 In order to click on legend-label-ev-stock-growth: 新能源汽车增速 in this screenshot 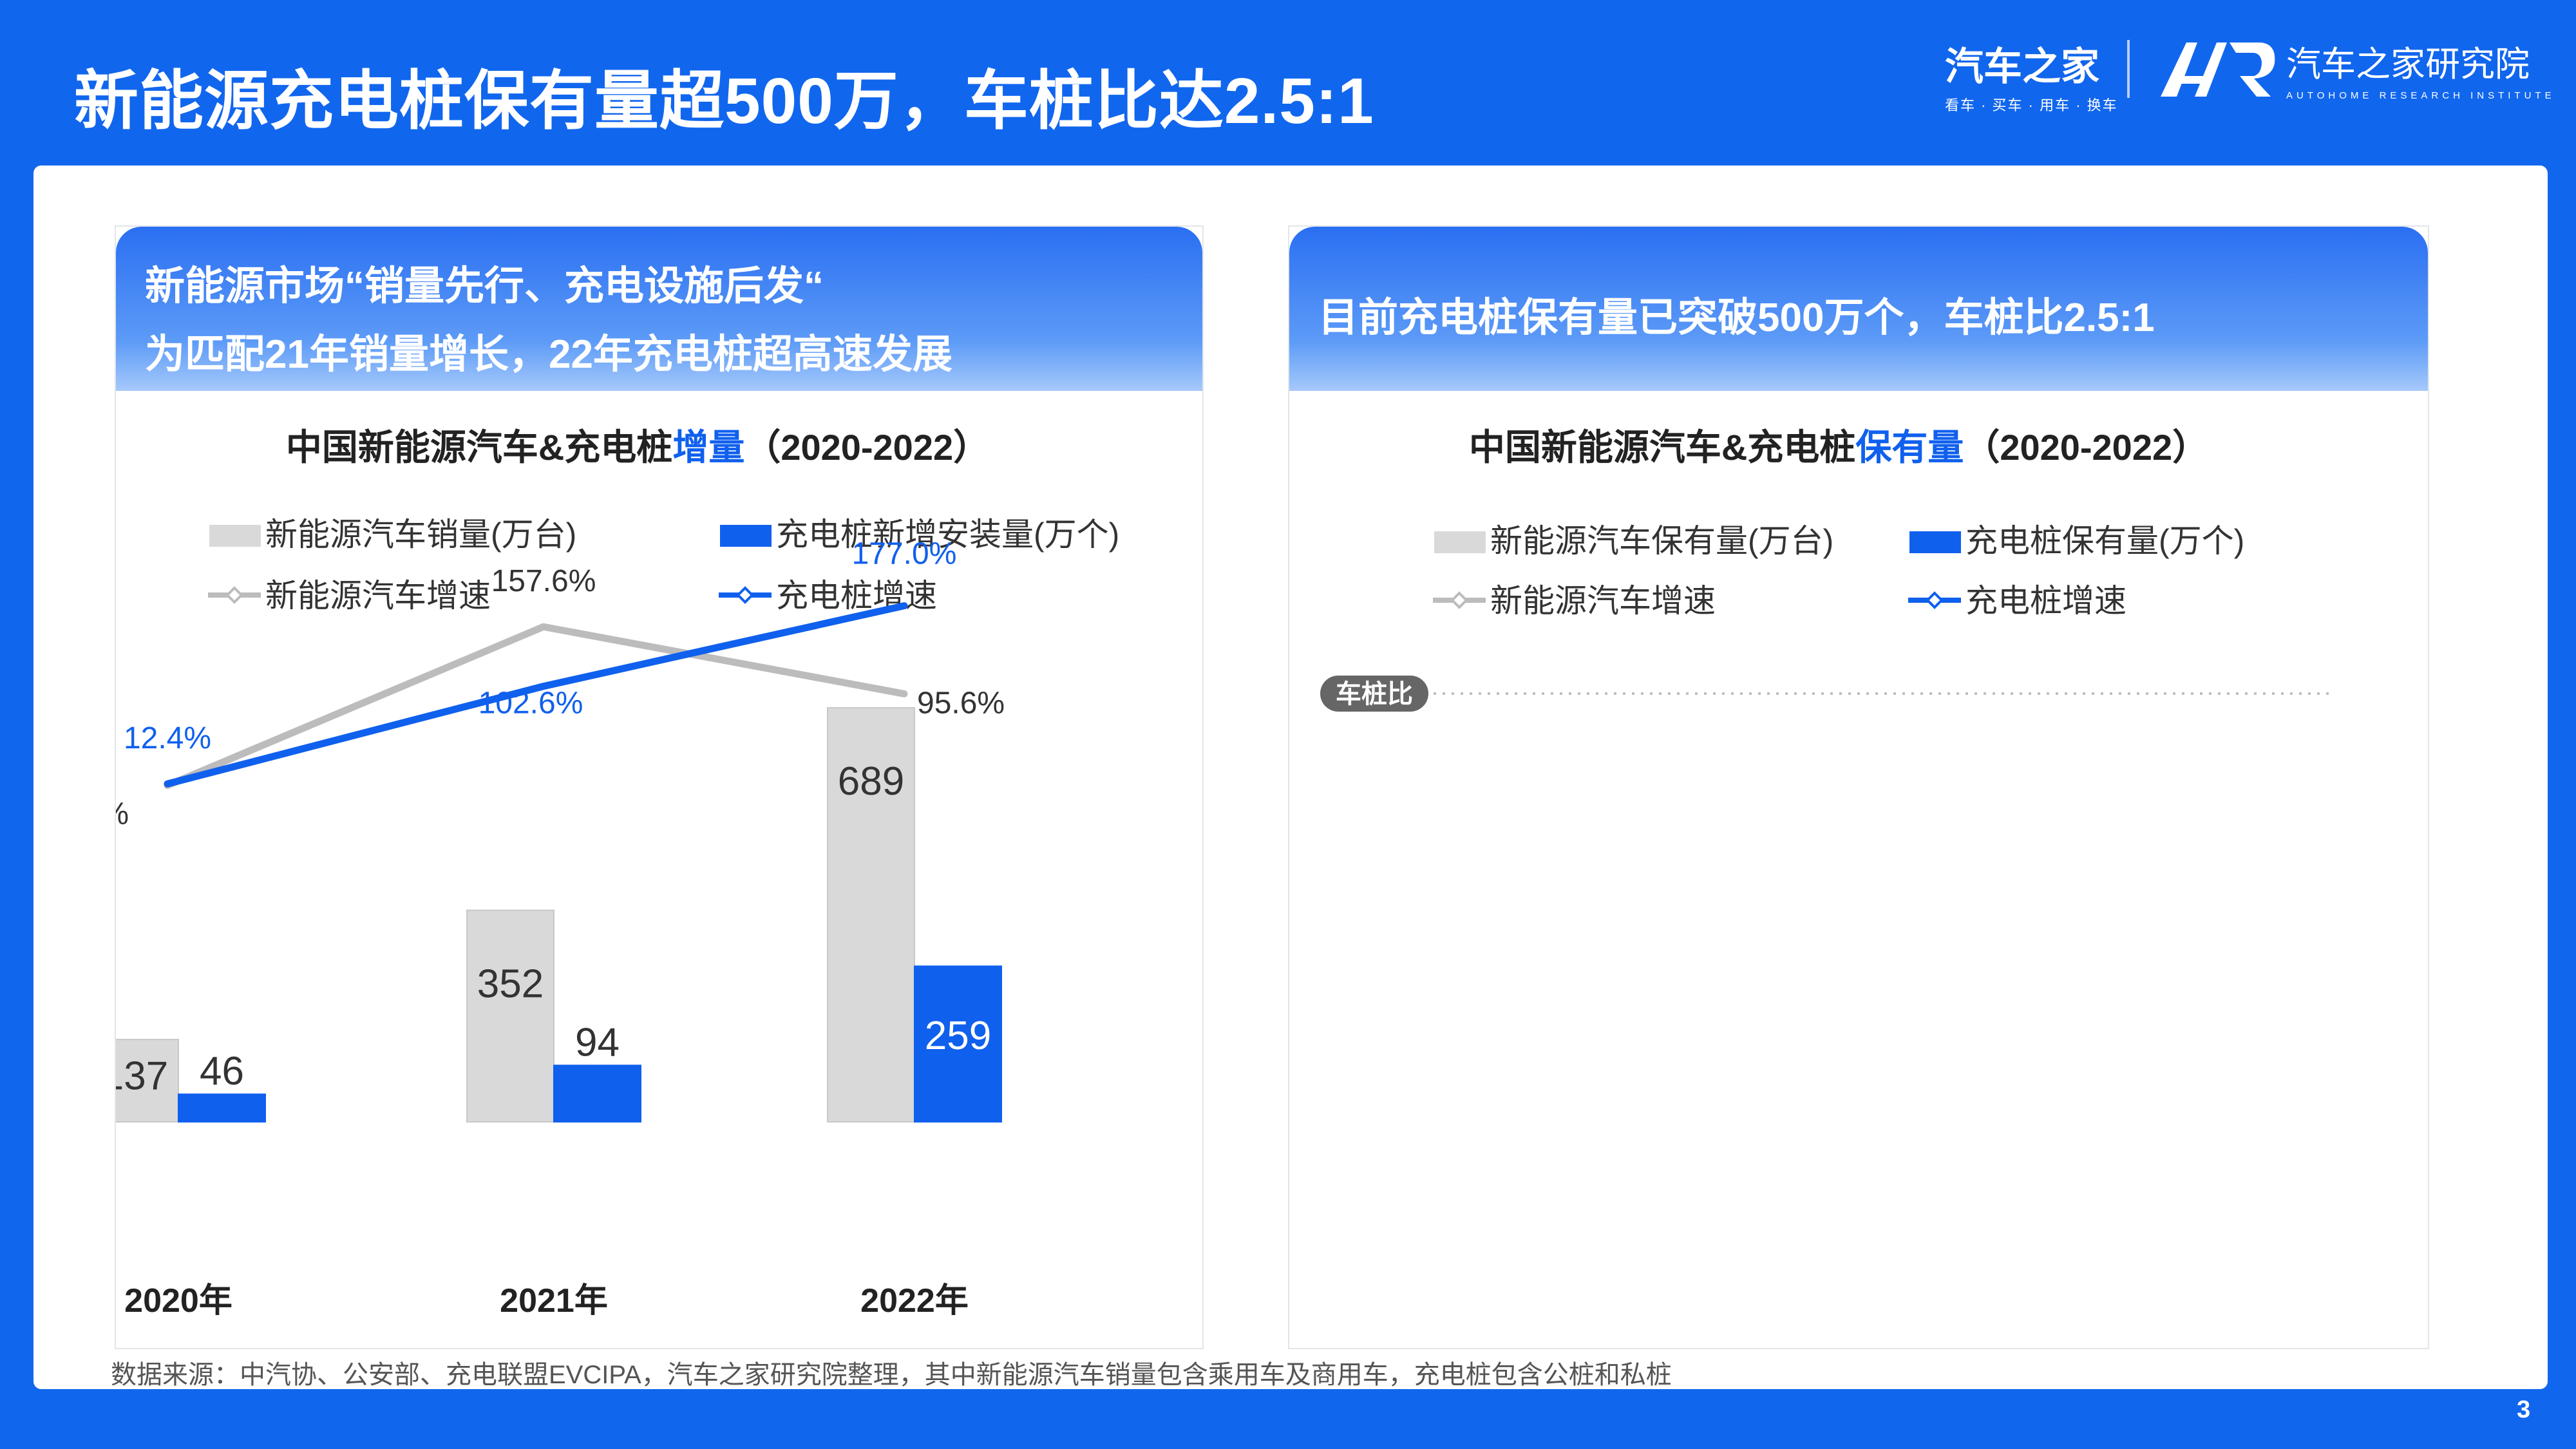, I will do `click(1603, 601)`.